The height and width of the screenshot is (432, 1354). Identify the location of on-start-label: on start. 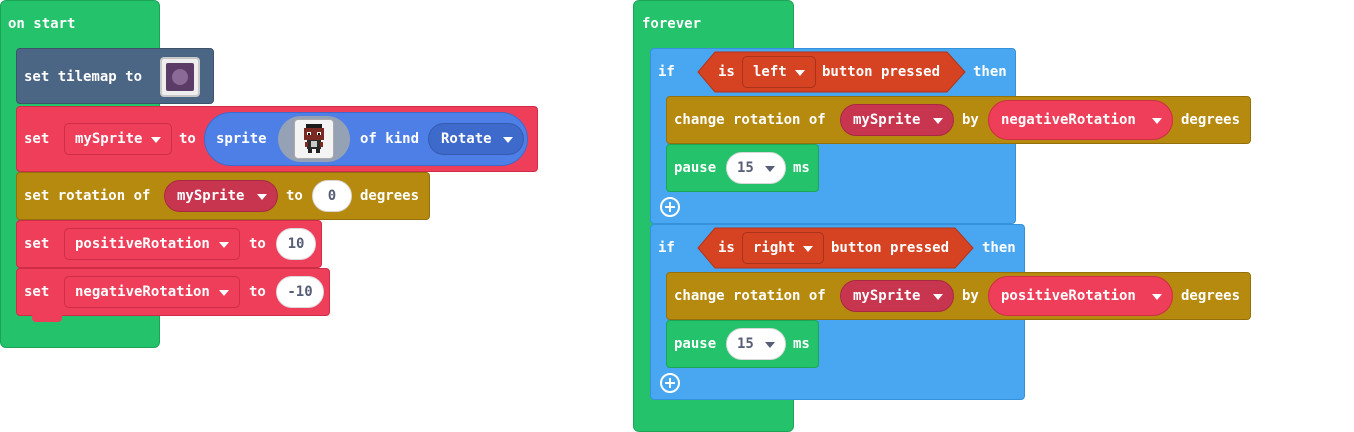
(42, 24).